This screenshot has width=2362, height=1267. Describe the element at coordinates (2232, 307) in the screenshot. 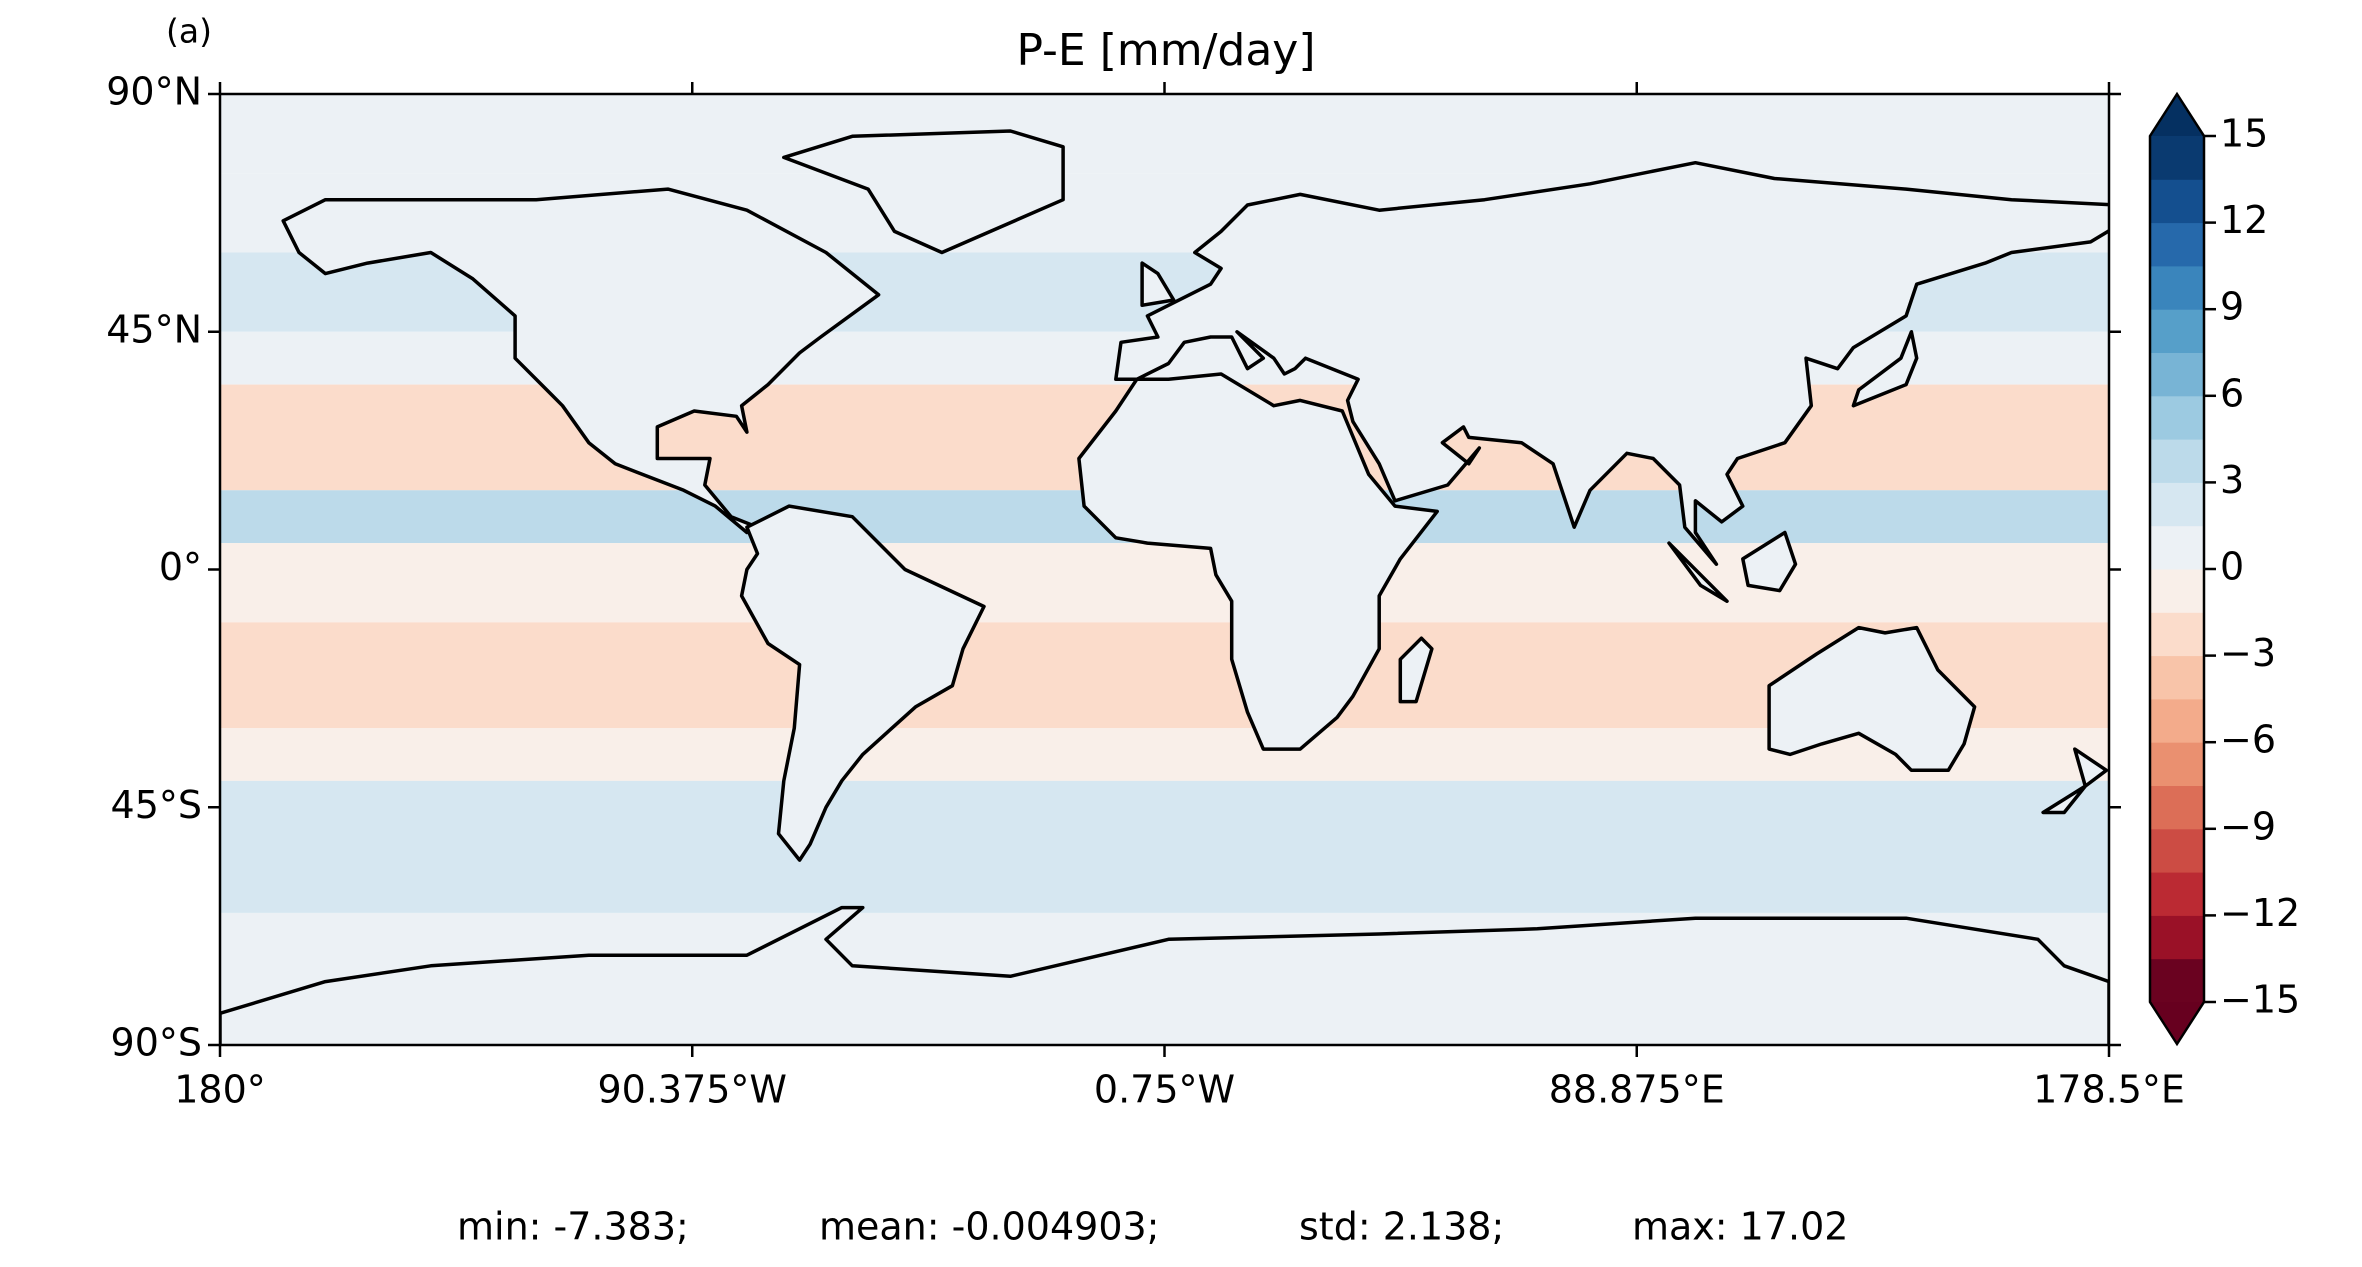

I see `colorbar-tick-label: 9` at that location.